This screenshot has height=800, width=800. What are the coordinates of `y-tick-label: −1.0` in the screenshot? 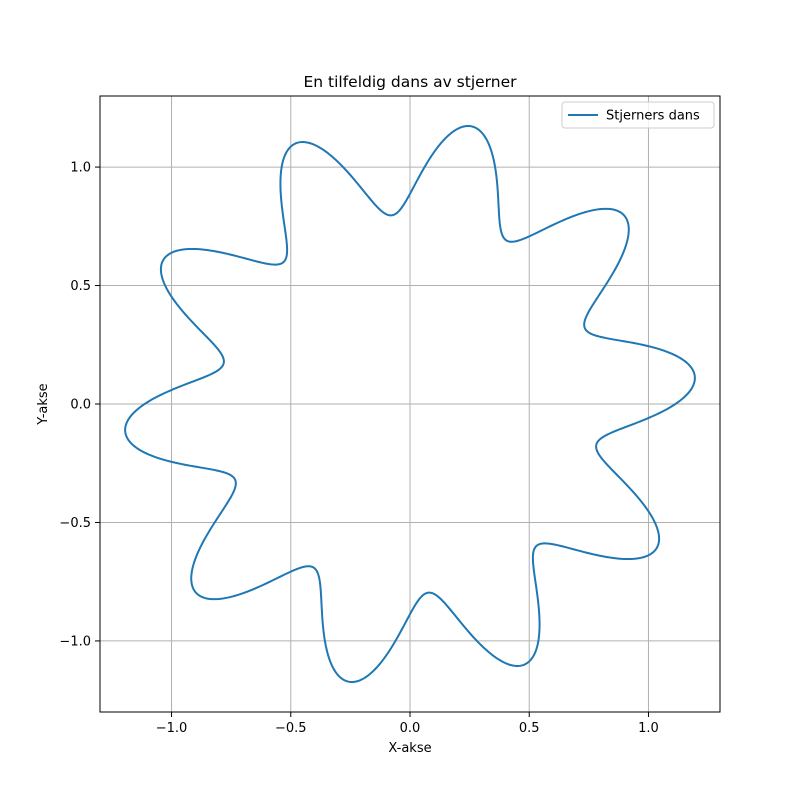 It's located at (75, 641).